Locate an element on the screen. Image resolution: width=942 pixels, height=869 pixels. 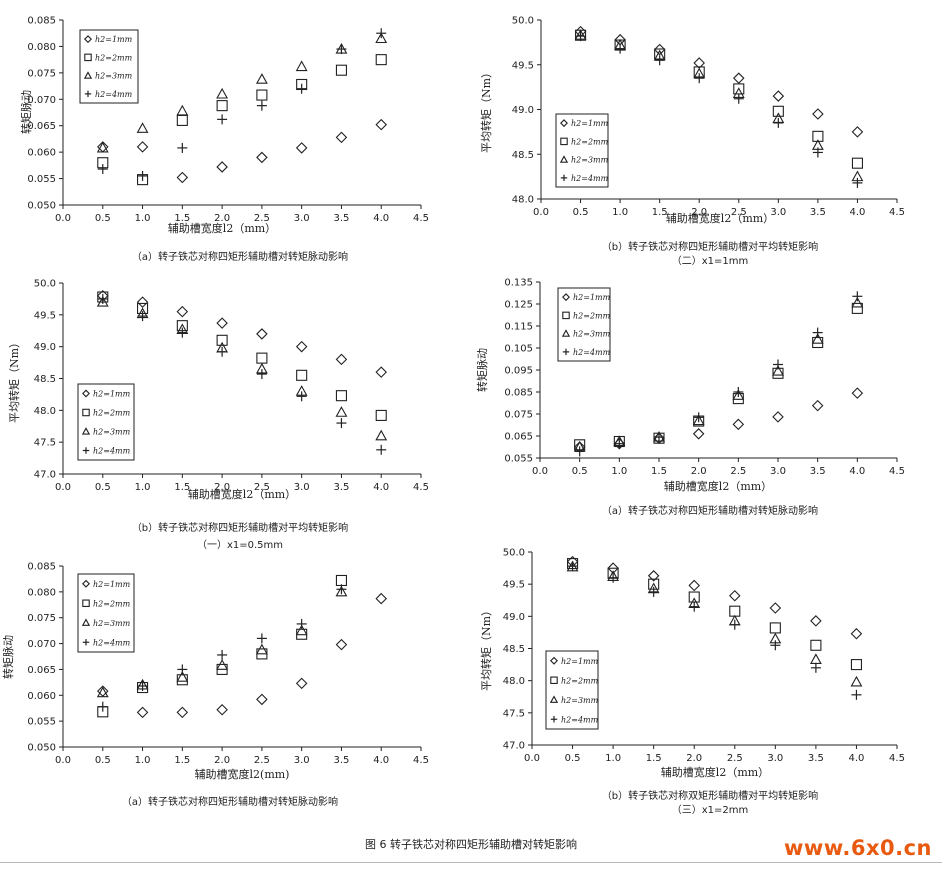
chart-6-x-tick-label: 2.0 is located at coordinates (694, 758).